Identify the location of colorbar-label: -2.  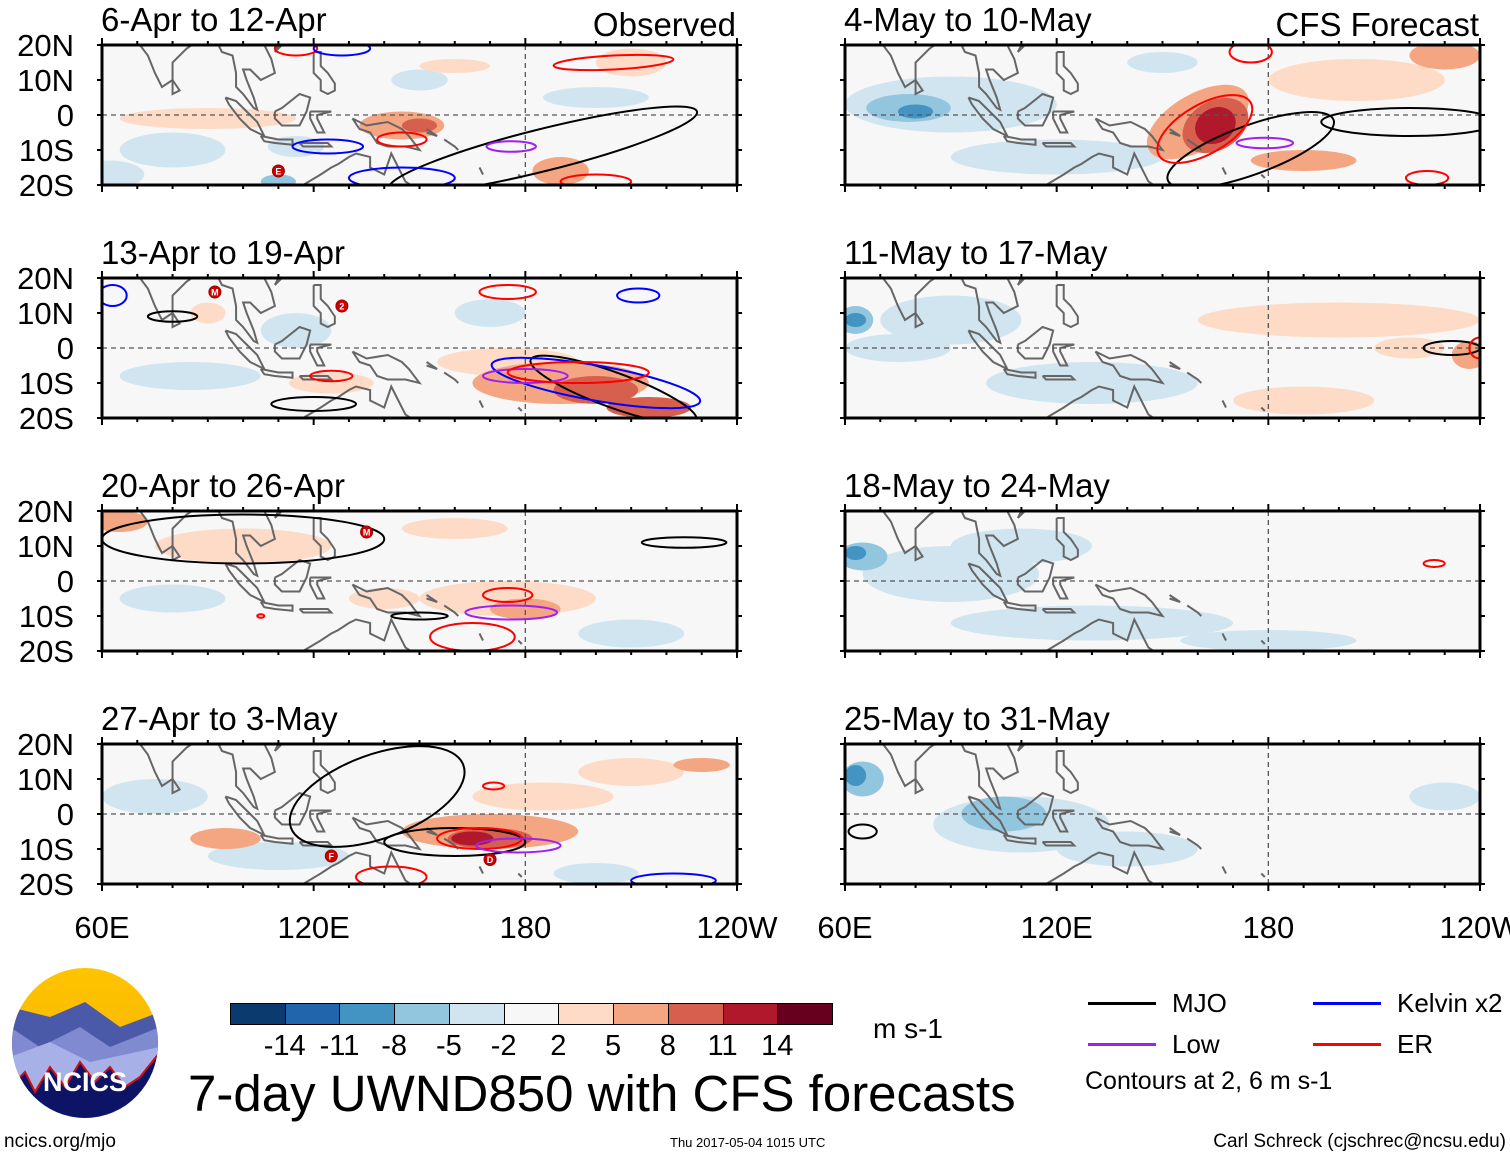
(503, 1046).